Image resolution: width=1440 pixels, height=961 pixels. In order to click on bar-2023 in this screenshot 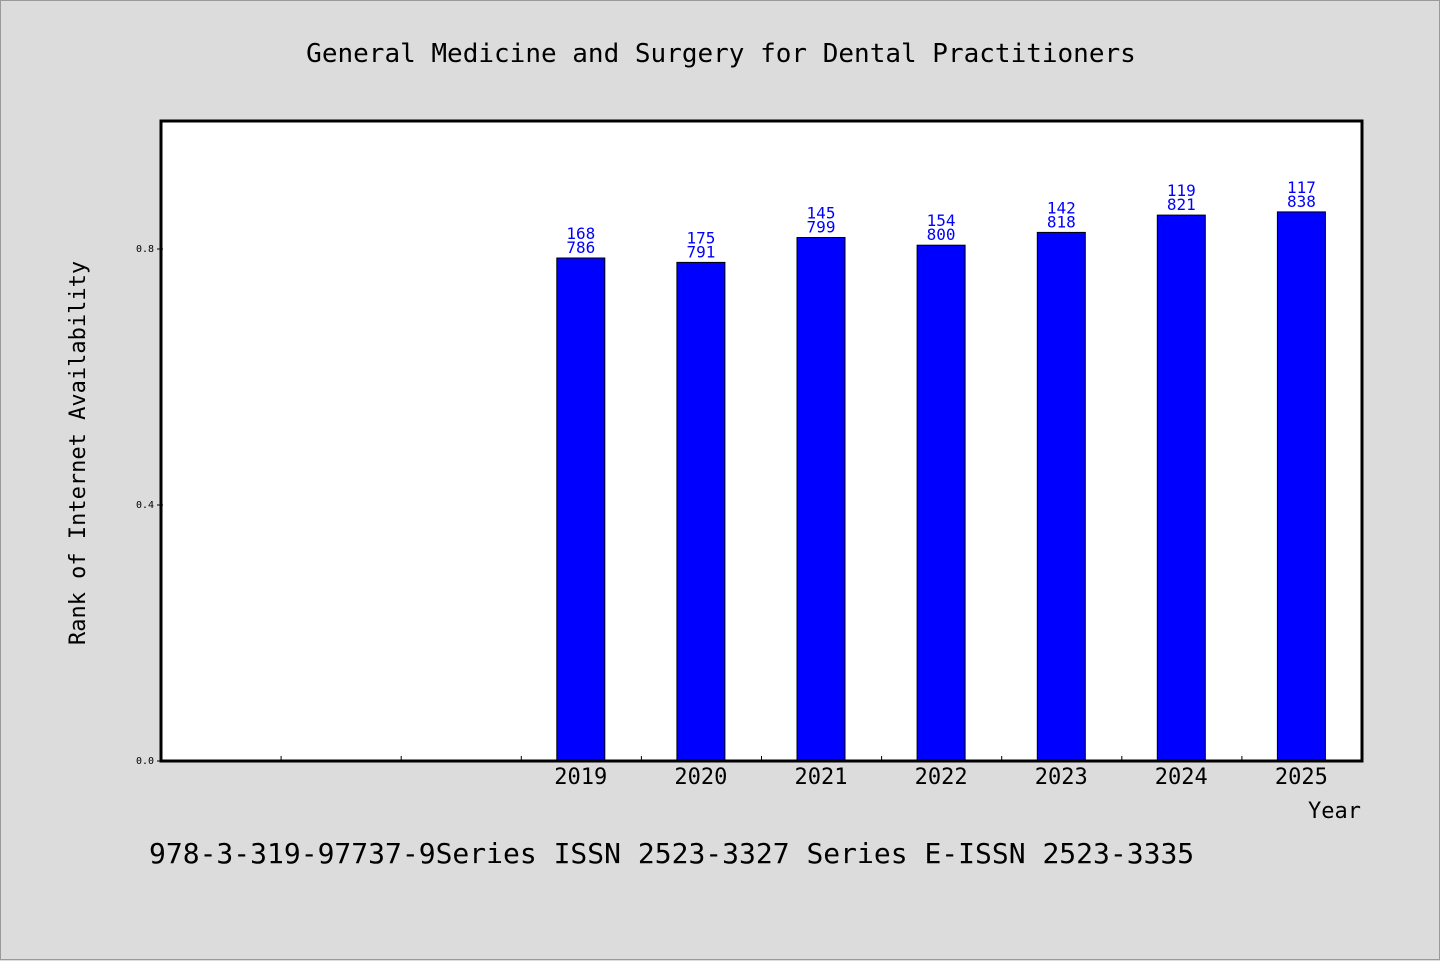, I will do `click(1061, 496)`.